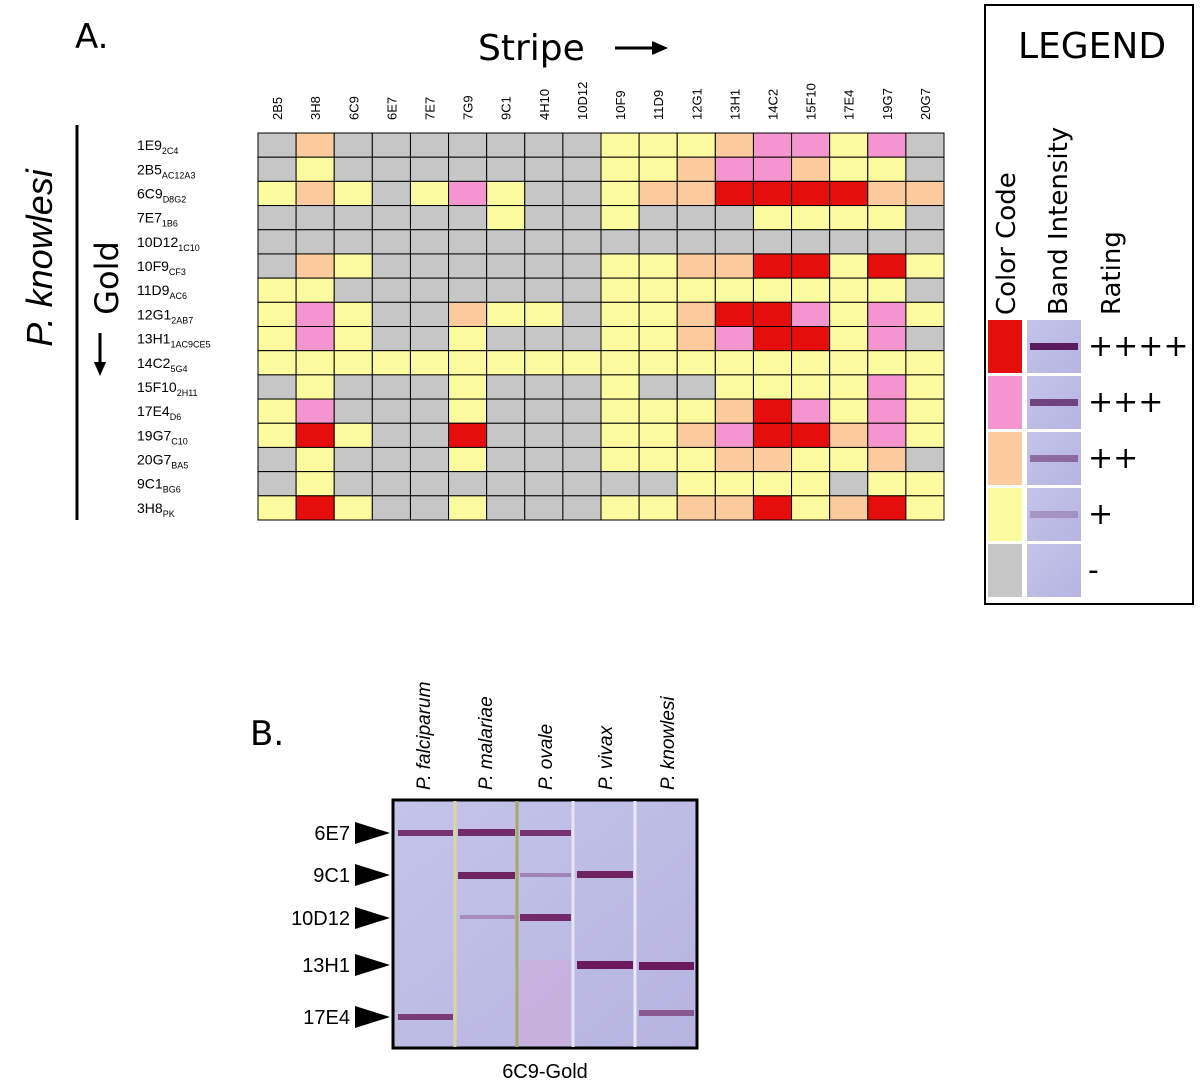 The image size is (1200, 1091). I want to click on row-label: 15F102H11, so click(167, 388).